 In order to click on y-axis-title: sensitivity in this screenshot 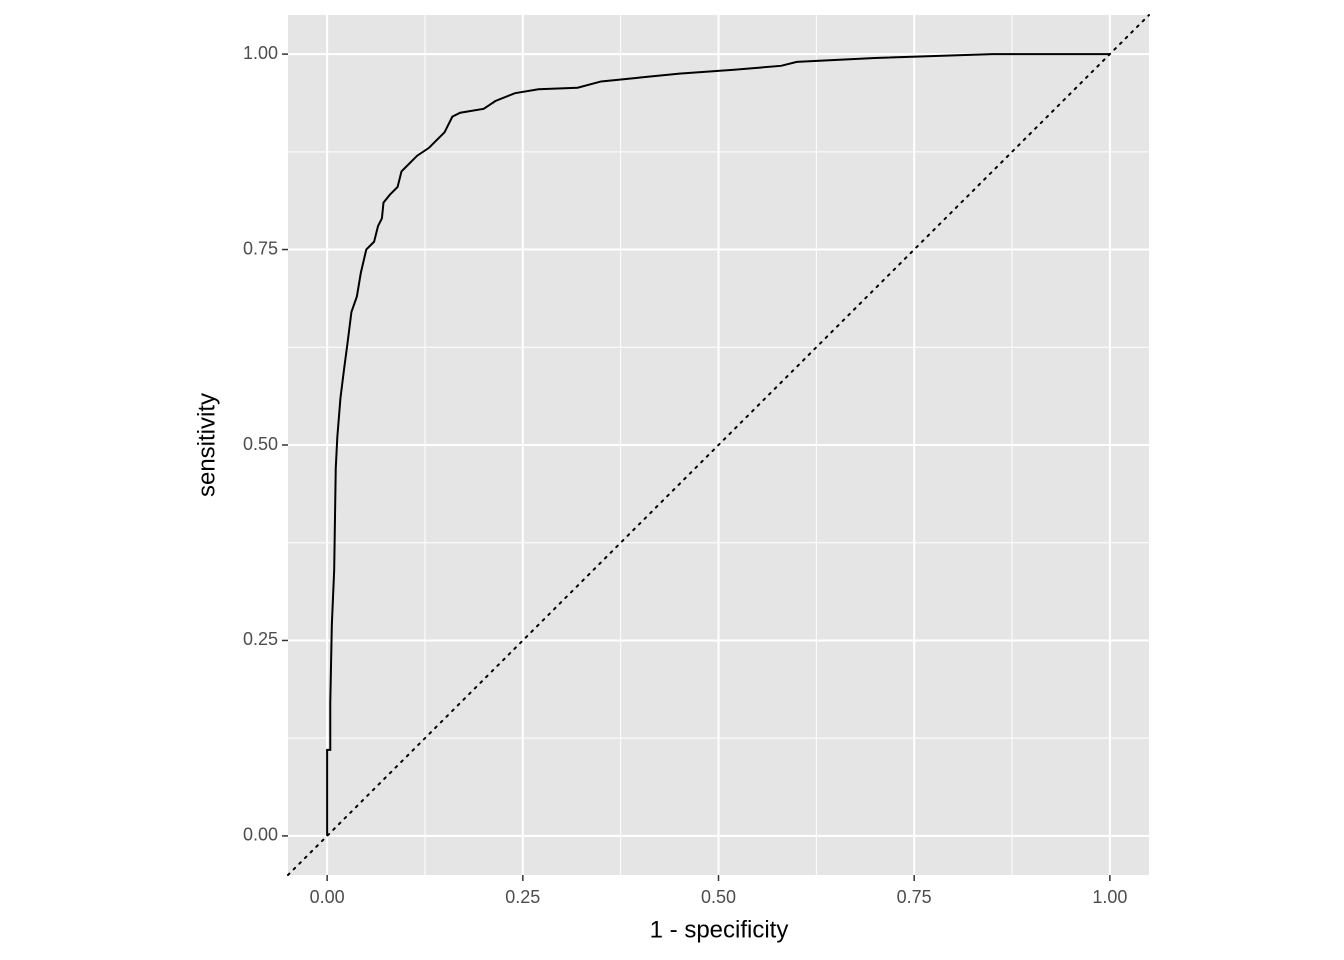, I will do `click(206, 445)`.